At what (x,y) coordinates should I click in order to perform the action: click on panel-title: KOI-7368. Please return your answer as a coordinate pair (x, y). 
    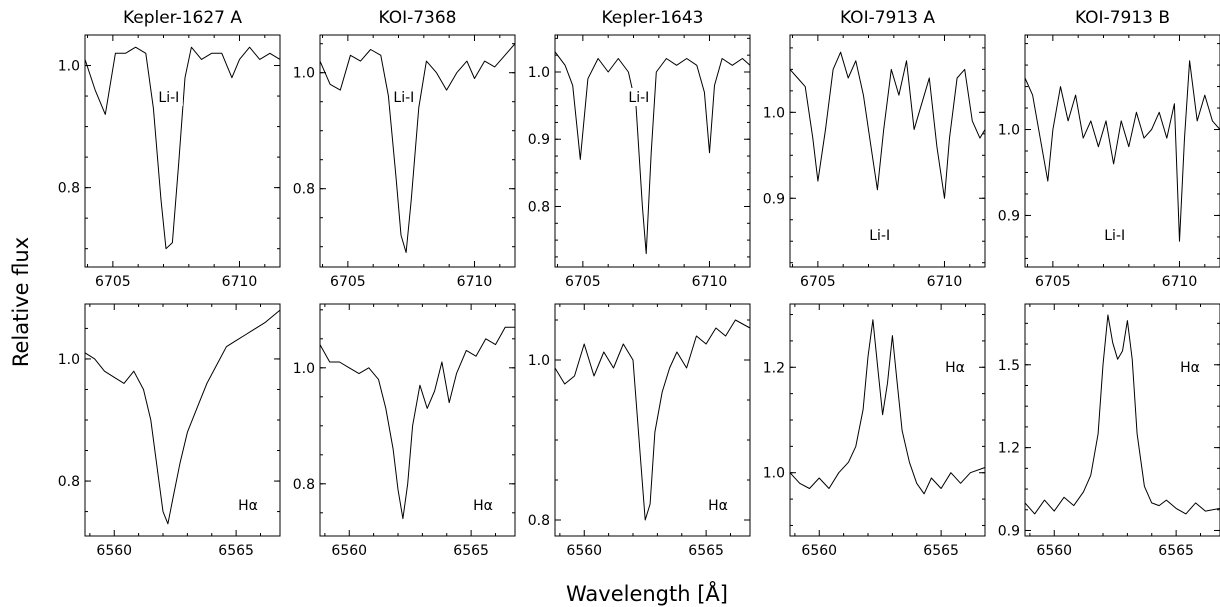
    Looking at the image, I should click on (417, 18).